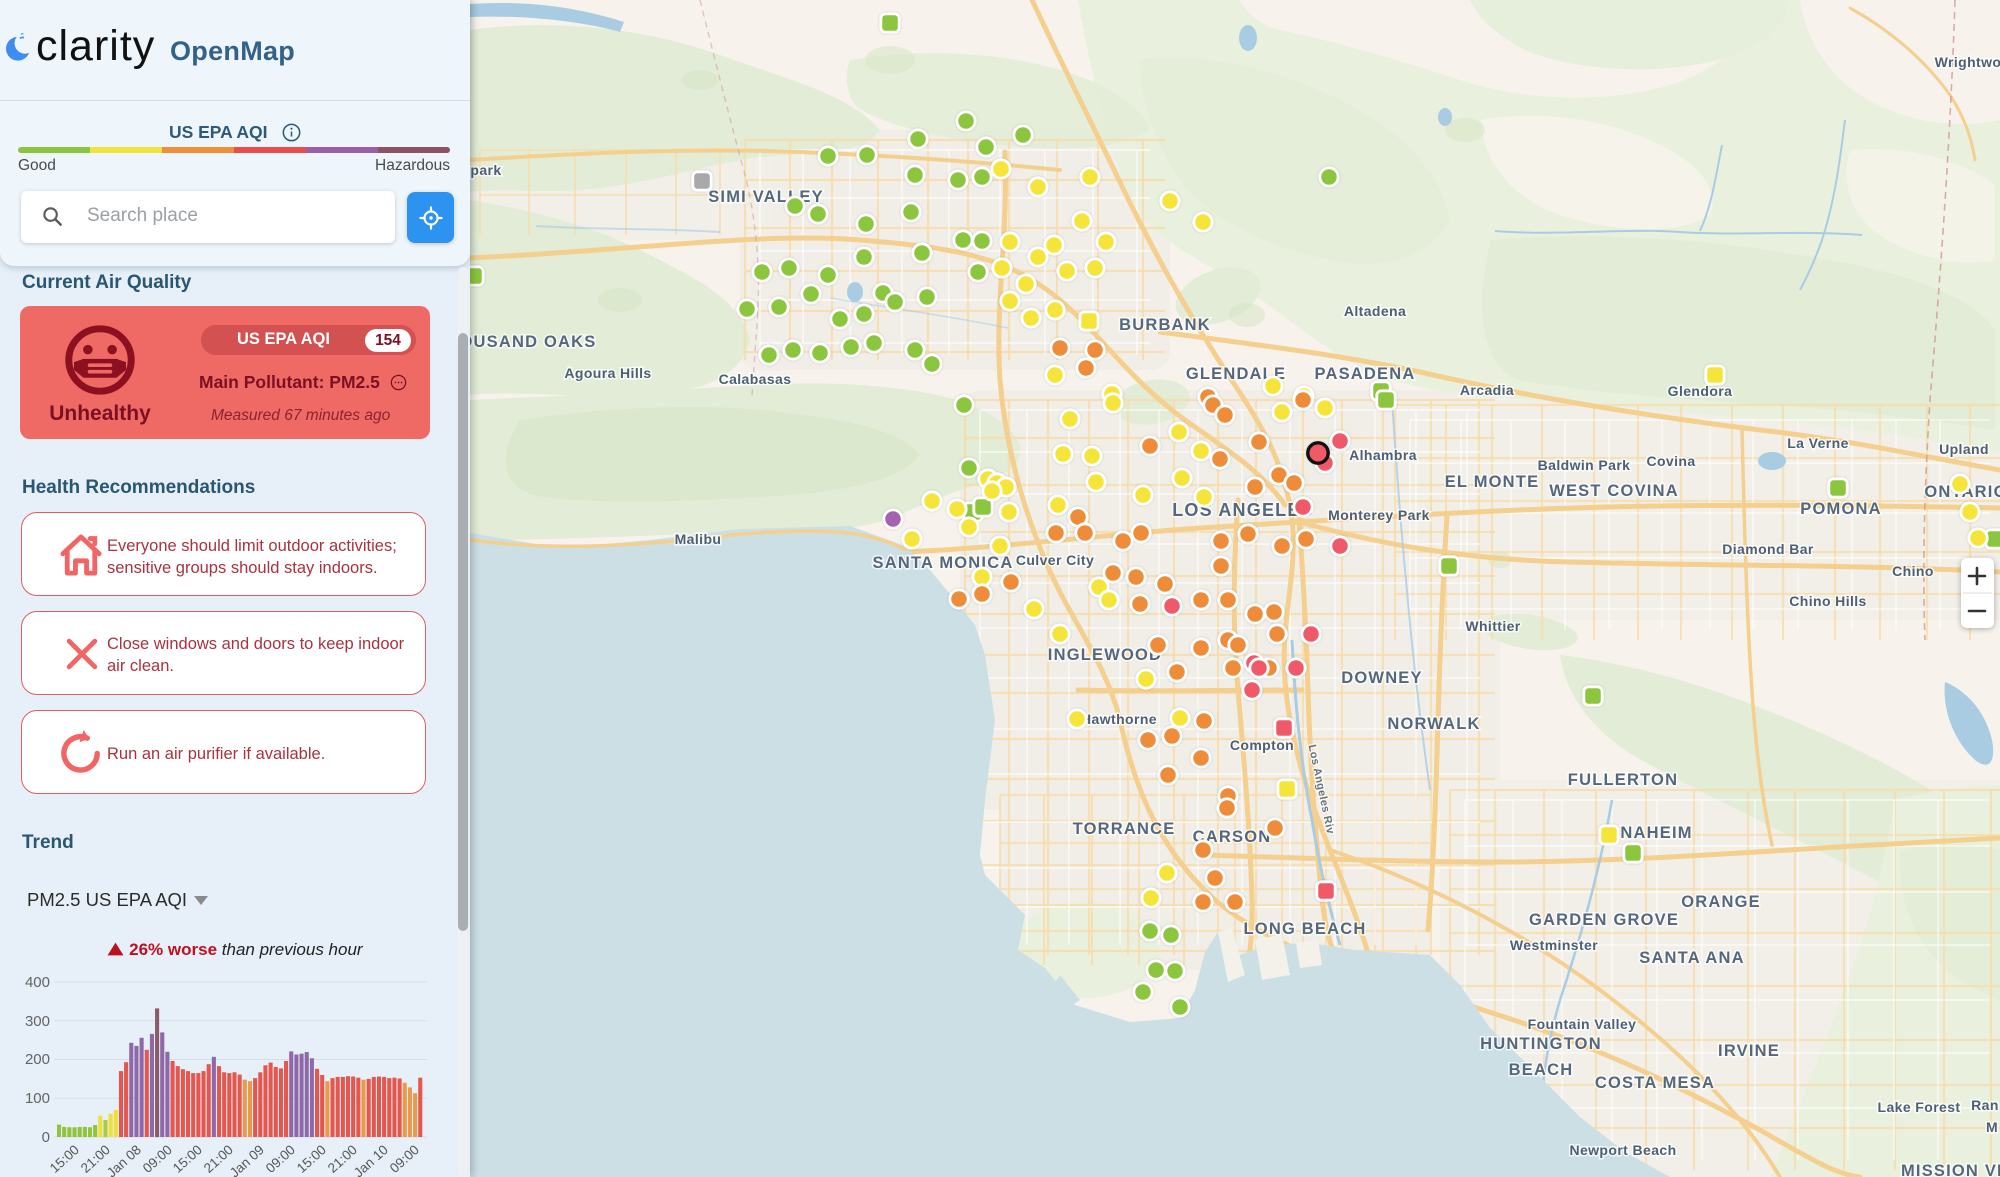 The width and height of the screenshot is (2000, 1177). What do you see at coordinates (1700, 391) in the screenshot?
I see `svg-text: Glendora` at bounding box center [1700, 391].